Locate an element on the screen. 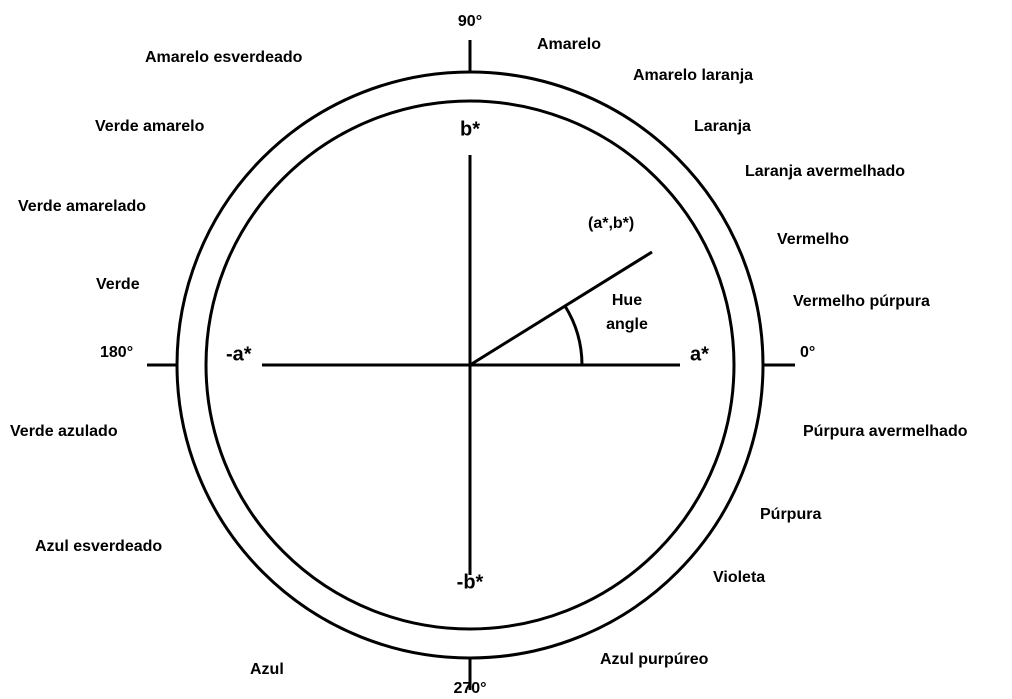  hue-label: Púrpura is located at coordinates (790, 514).